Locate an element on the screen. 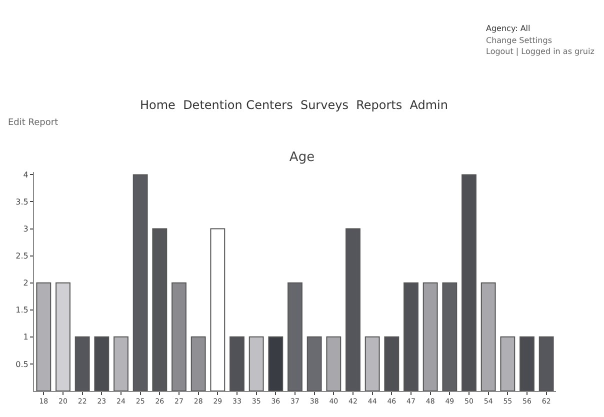 The width and height of the screenshot is (604, 417). y-tick-label: 2.5 is located at coordinates (22, 256).